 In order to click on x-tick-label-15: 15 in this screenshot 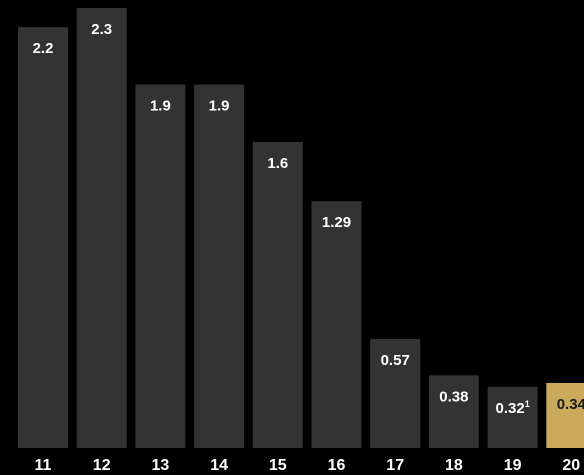, I will do `click(278, 465)`.